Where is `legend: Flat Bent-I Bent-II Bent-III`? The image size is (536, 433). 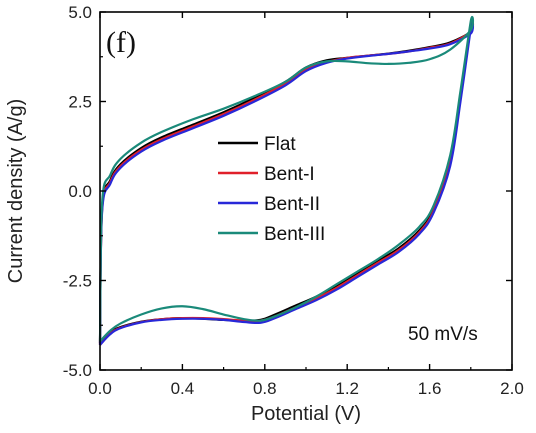
legend: Flat Bent-I Bent-II Bent-III is located at coordinates (271, 189).